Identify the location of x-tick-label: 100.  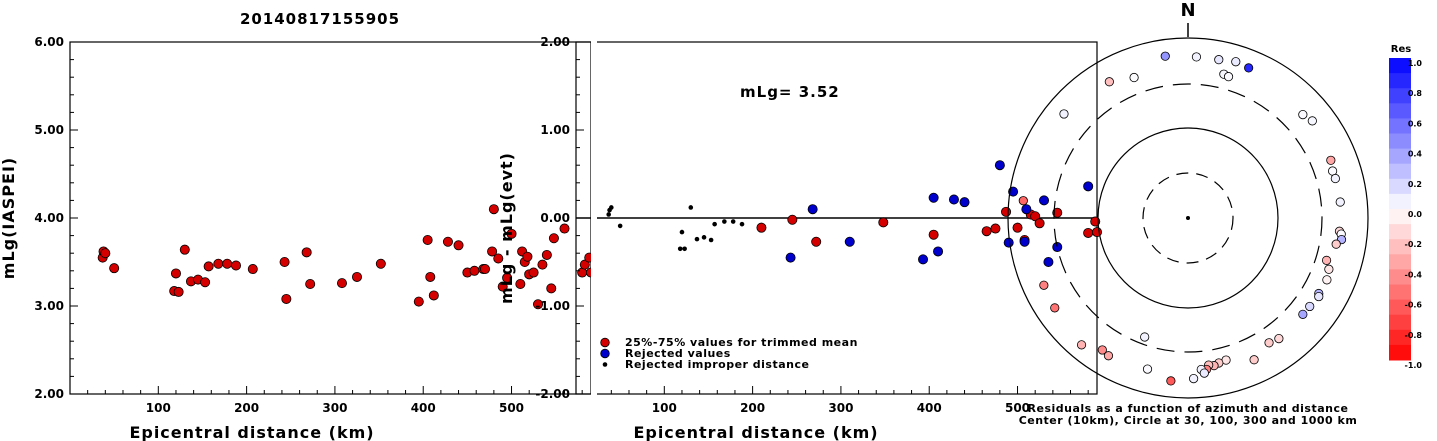
(664, 408).